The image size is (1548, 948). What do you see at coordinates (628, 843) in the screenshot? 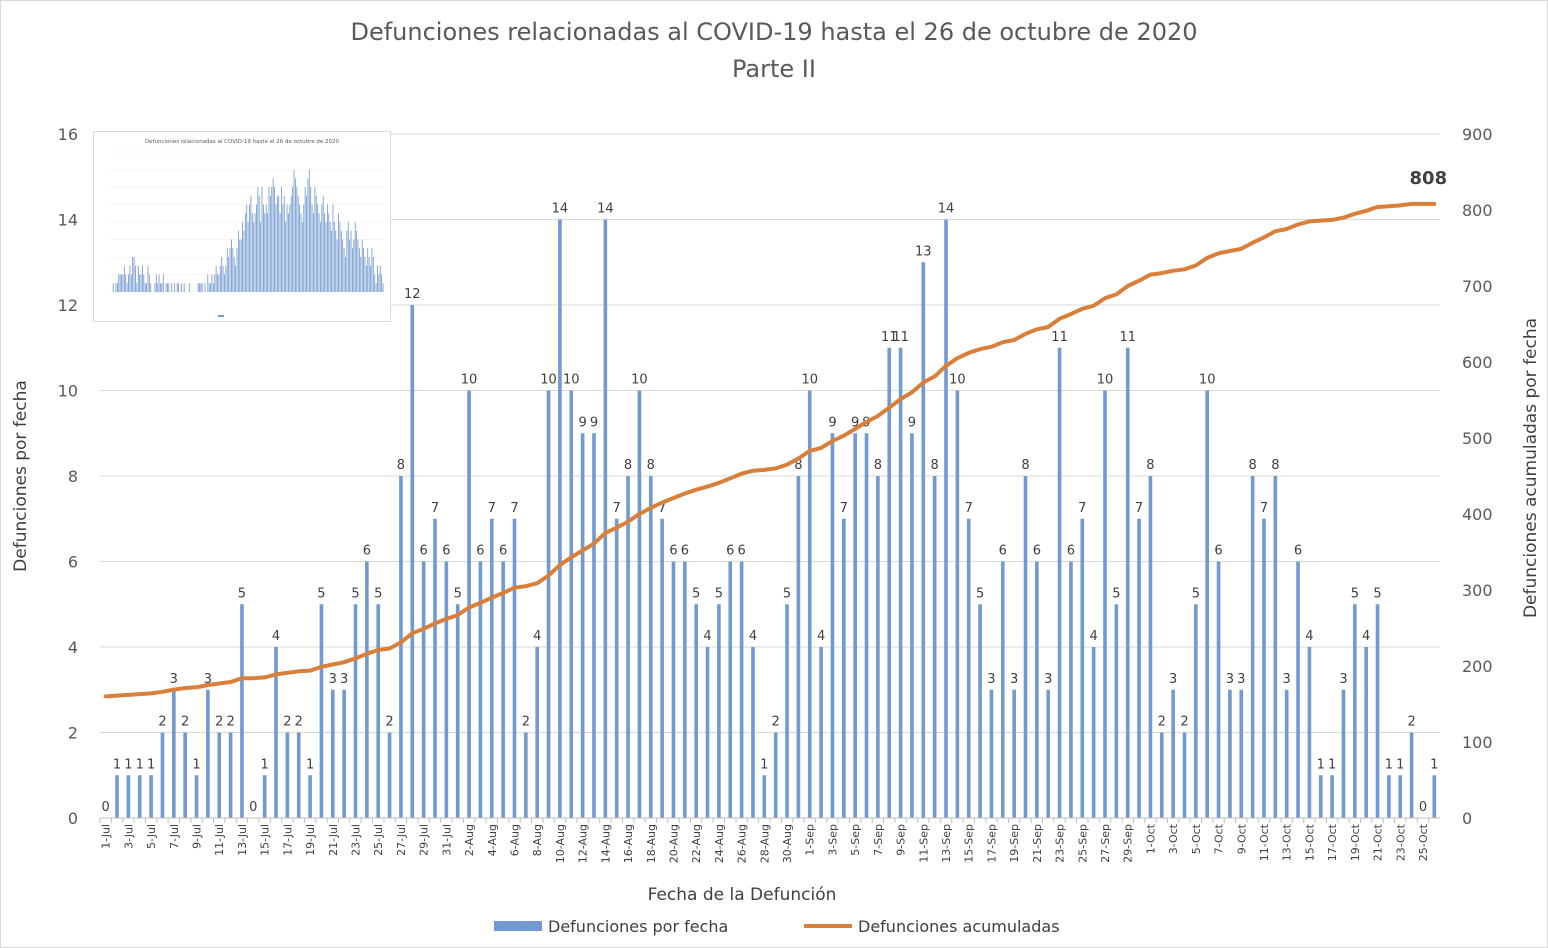
I see `x-tick-label: 16-Aug` at bounding box center [628, 843].